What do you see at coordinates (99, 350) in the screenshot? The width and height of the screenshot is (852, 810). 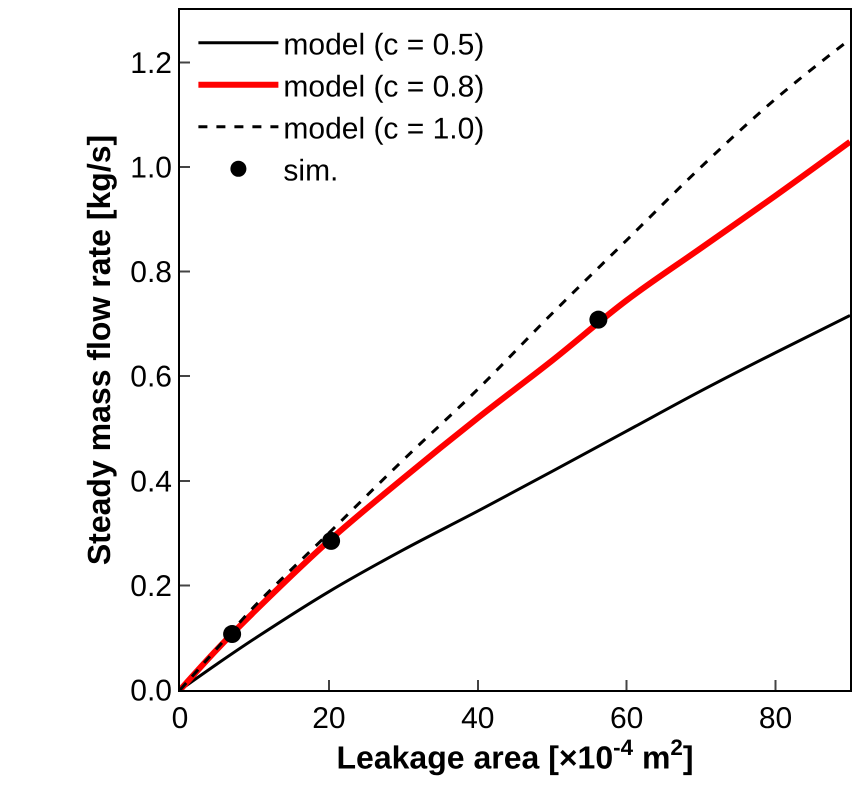 I see `y-axis-title: Steady mass flow rate [kg/s]` at bounding box center [99, 350].